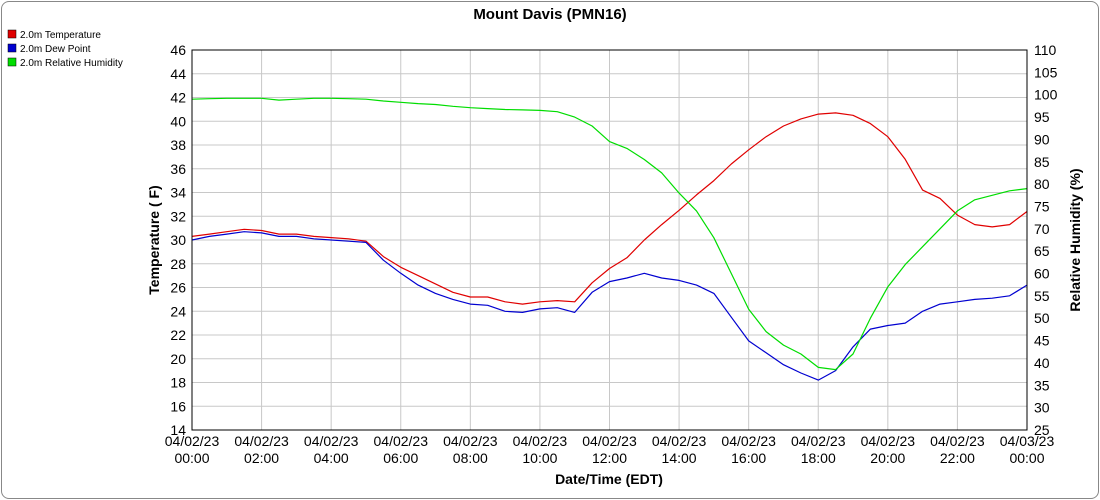  Describe the element at coordinates (1046, 240) in the screenshot. I see `right-axis-ticks: 25 30 35 40 45 50 55 60 65 70 75 80 85 90 95 100 105 110` at that location.